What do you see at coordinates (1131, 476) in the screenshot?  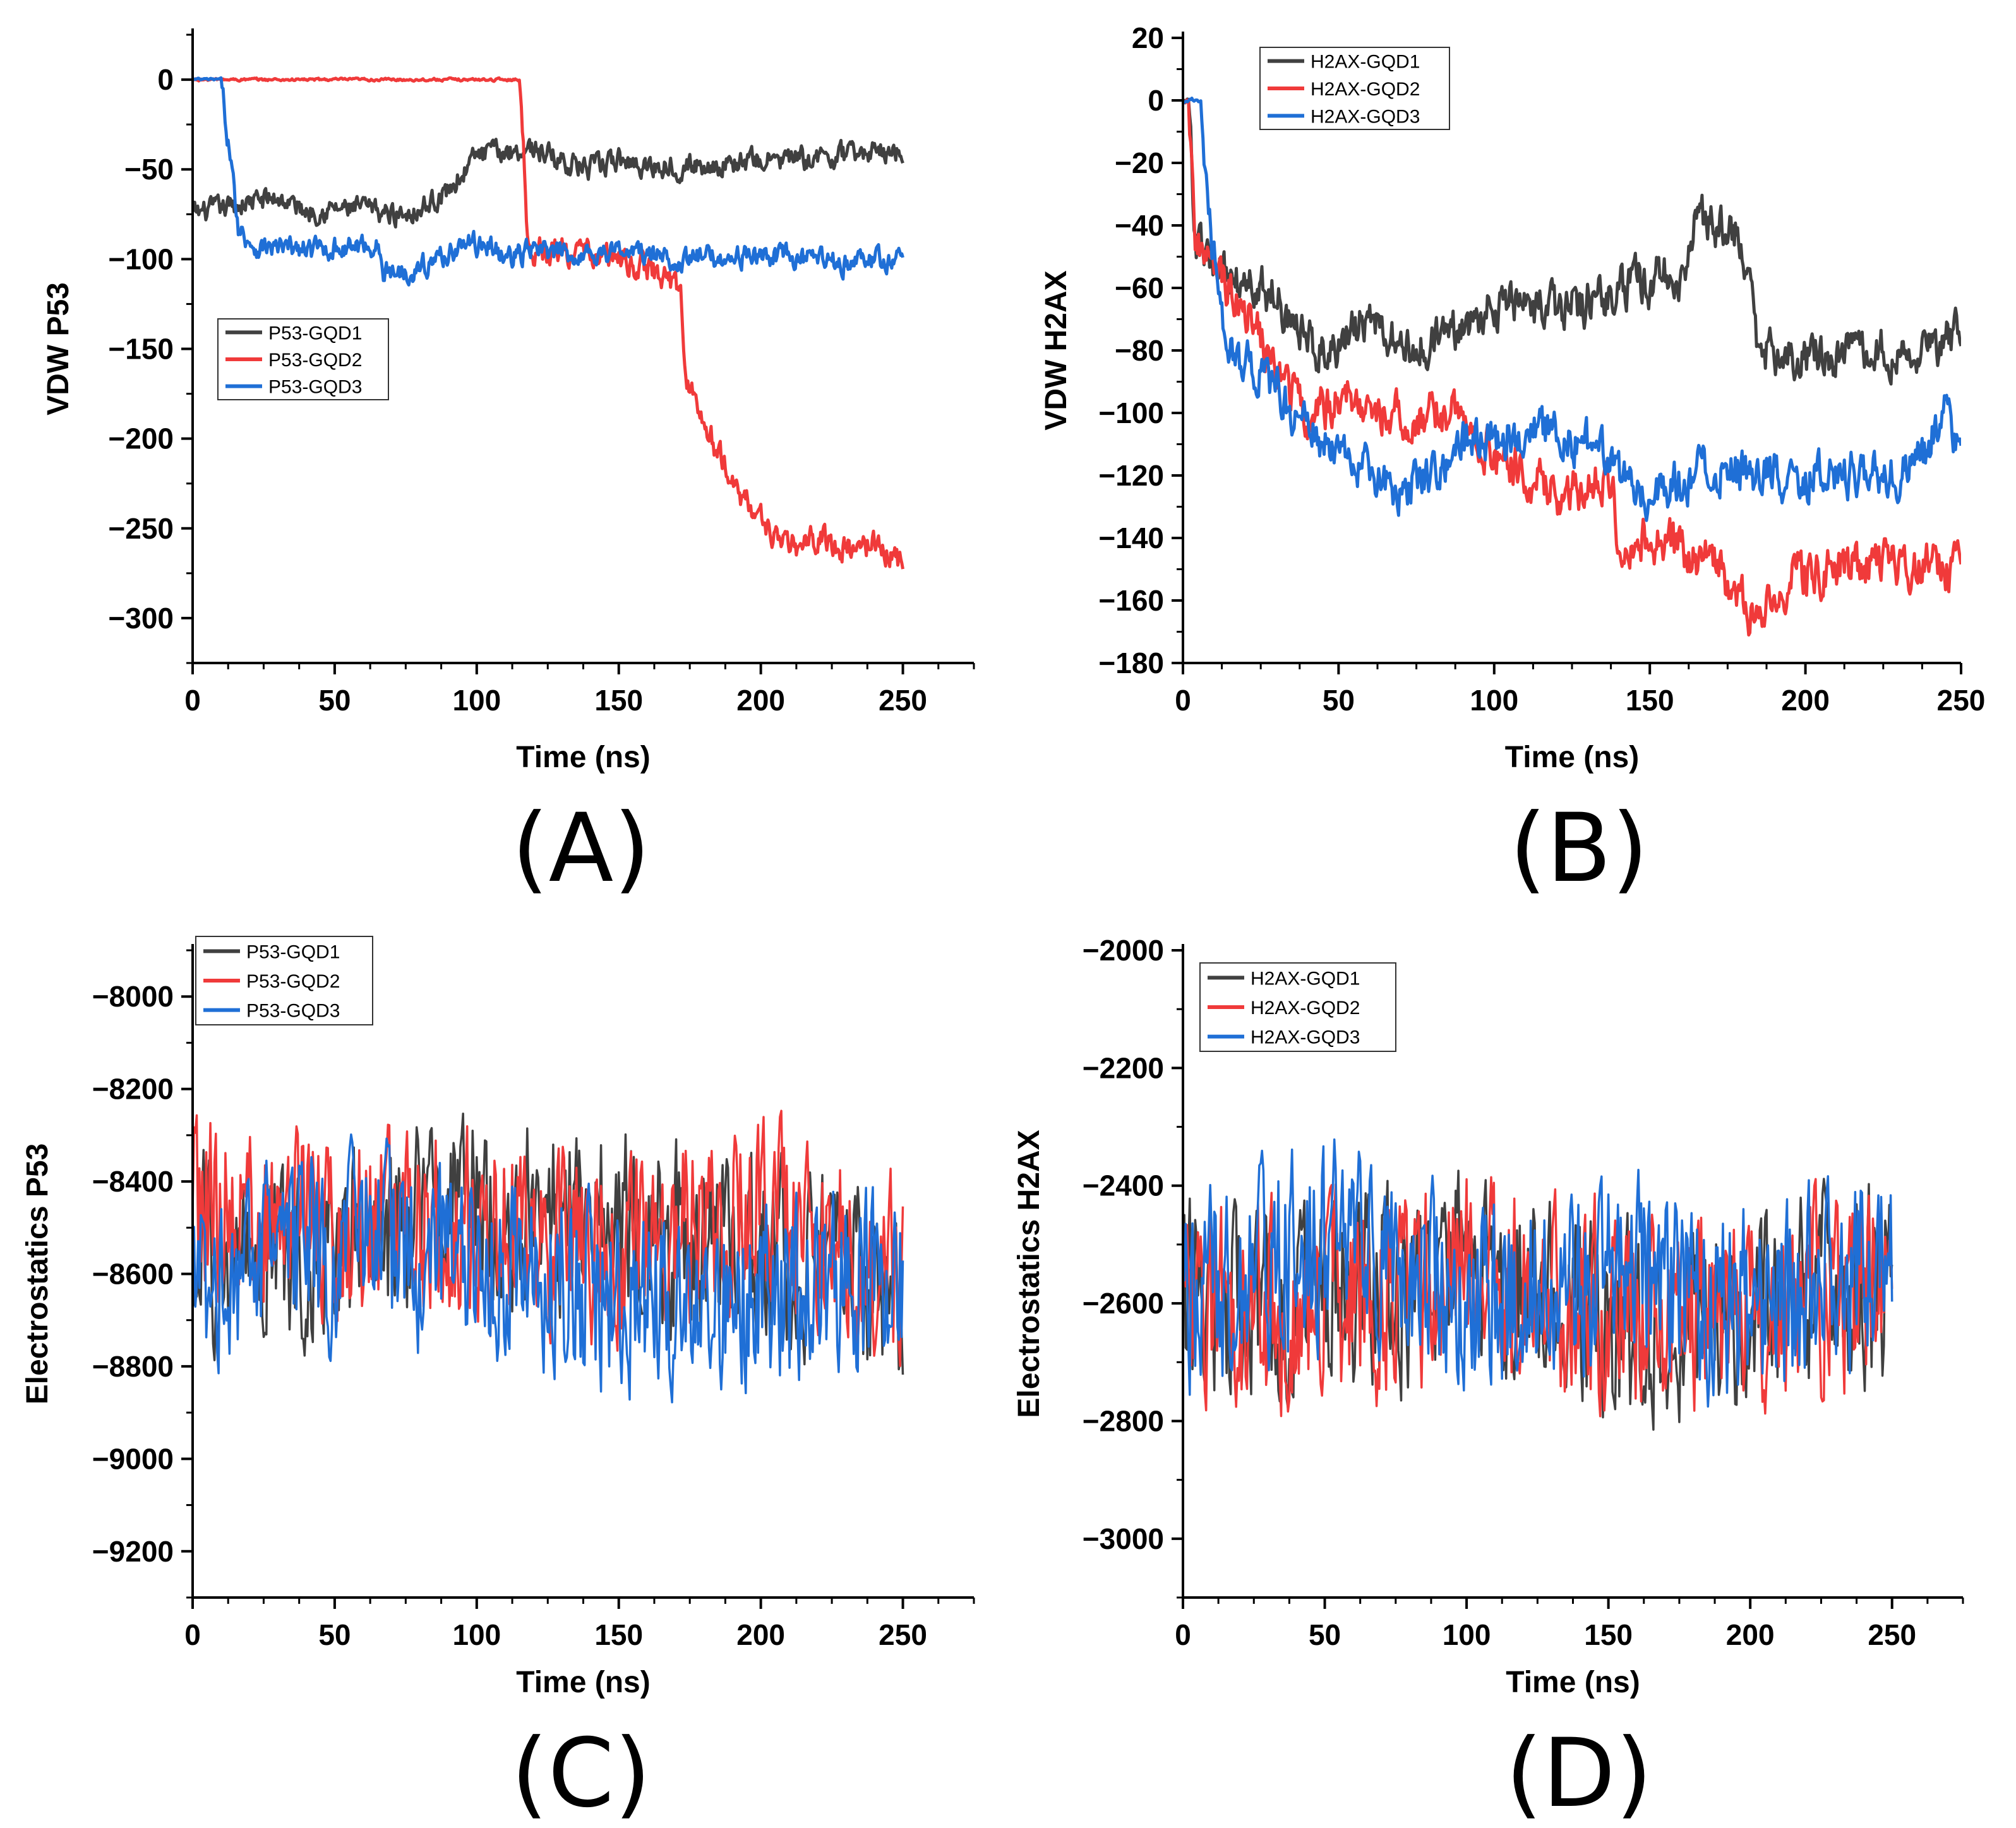 I see `y-tick-label: −120` at bounding box center [1131, 476].